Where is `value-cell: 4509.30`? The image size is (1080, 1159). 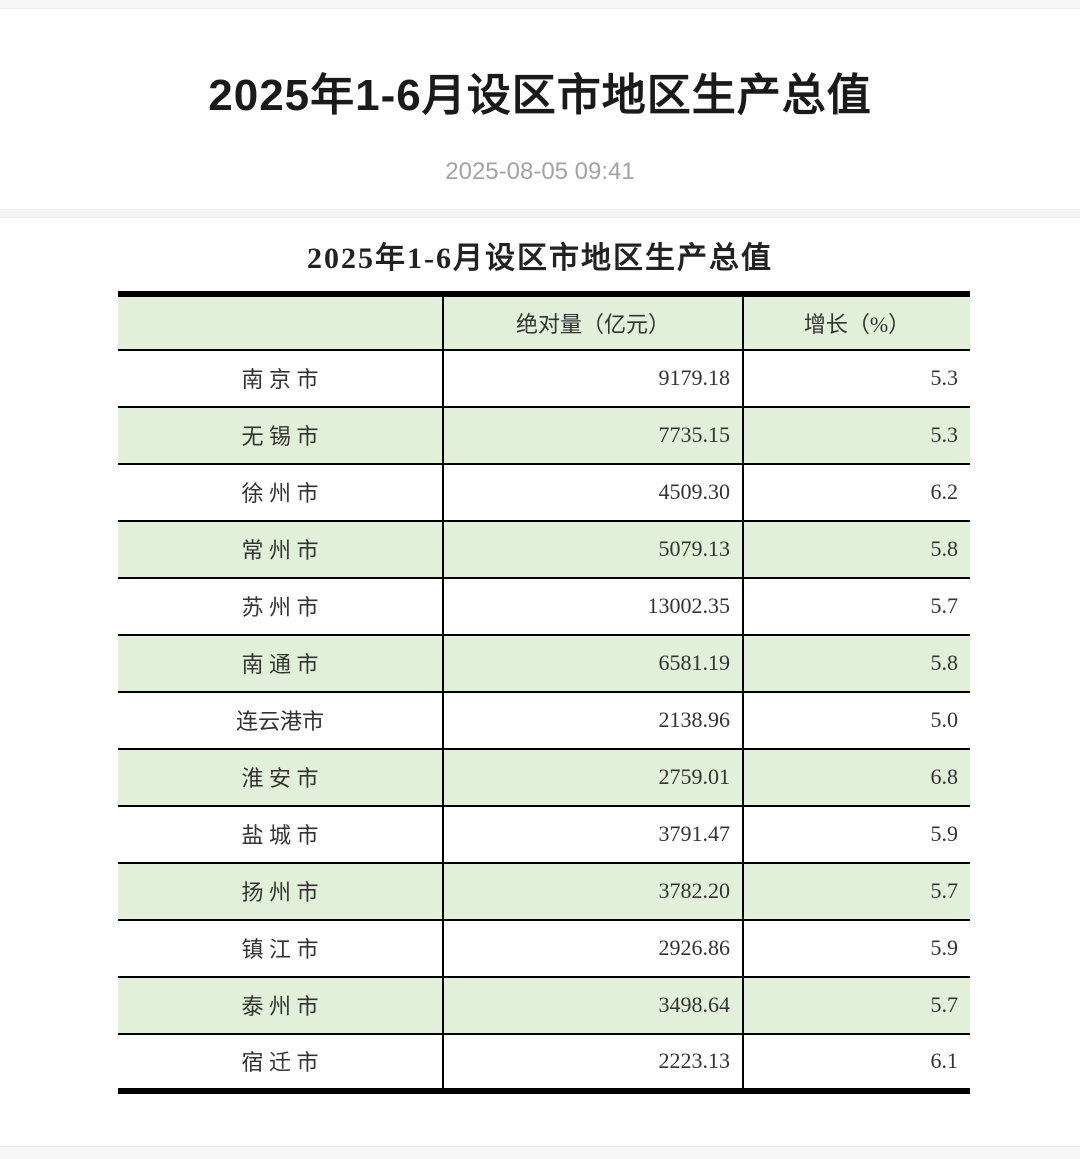
value-cell: 4509.30 is located at coordinates (592, 492).